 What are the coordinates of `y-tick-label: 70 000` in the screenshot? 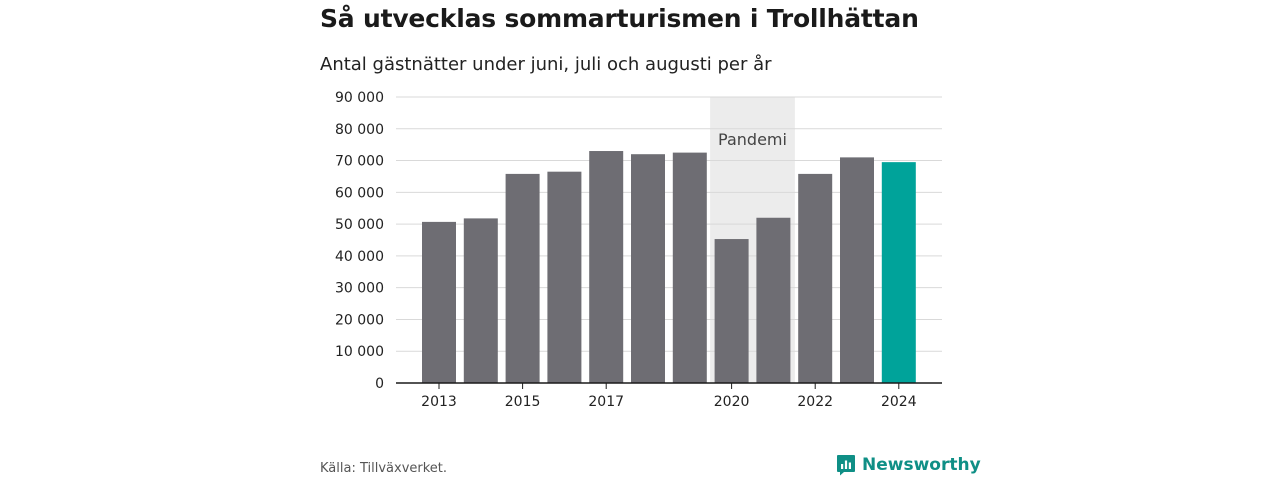 It's located at (359, 162).